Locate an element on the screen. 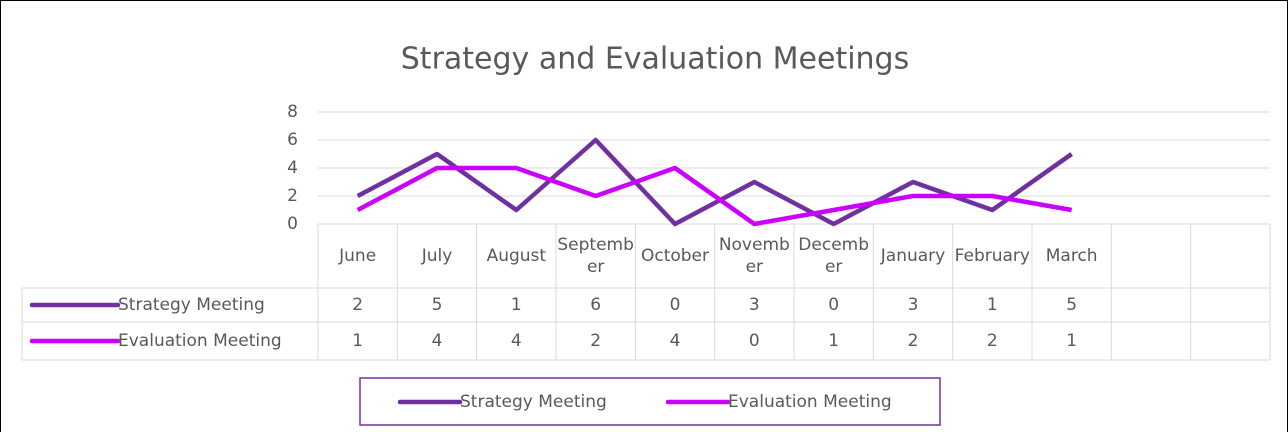  x-tick-label-box: March is located at coordinates (1071, 256).